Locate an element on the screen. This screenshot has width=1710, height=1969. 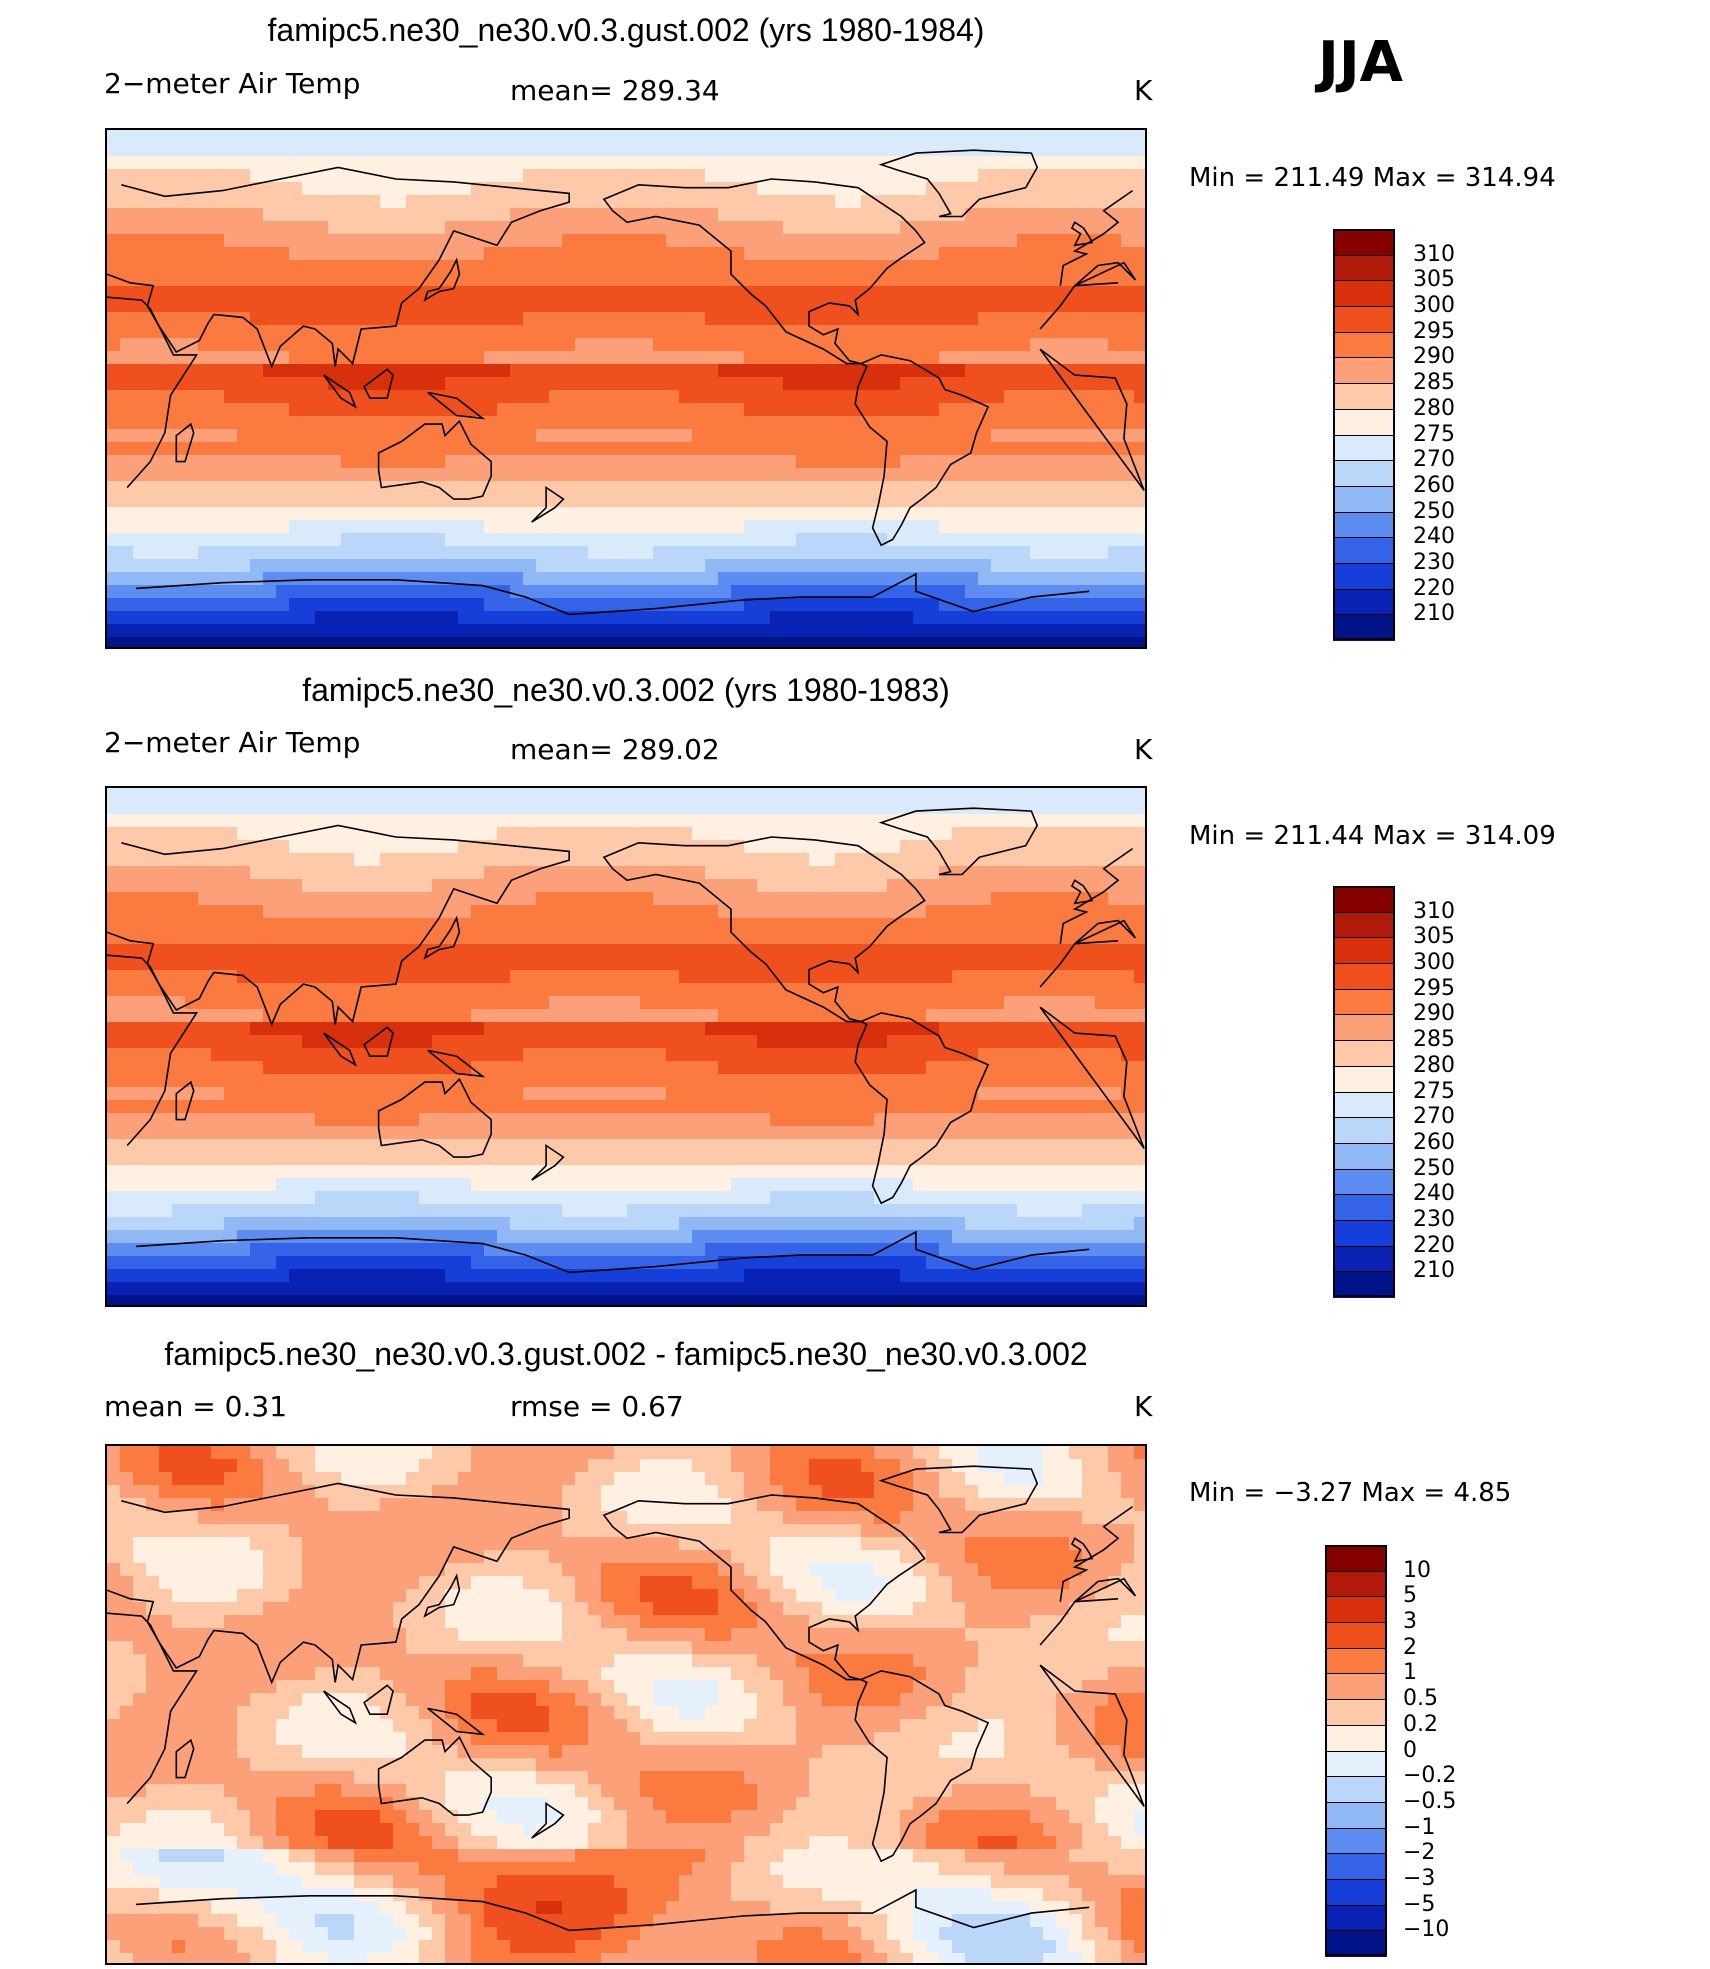
colorbar-label: −0.2 is located at coordinates (1430, 1776).